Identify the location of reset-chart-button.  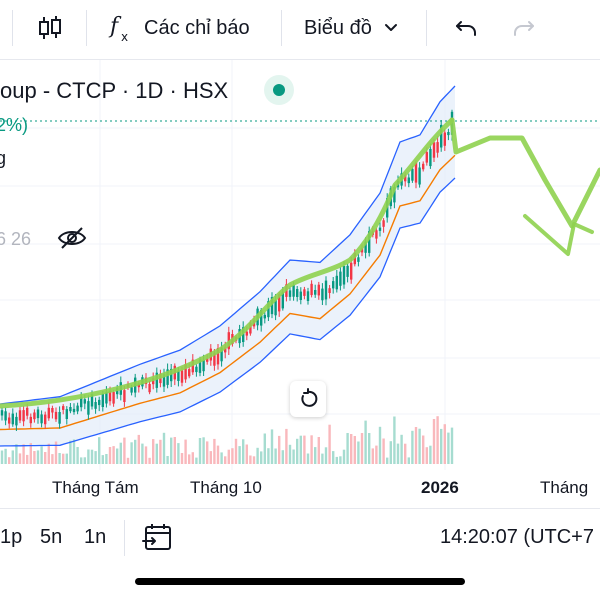
(308, 399).